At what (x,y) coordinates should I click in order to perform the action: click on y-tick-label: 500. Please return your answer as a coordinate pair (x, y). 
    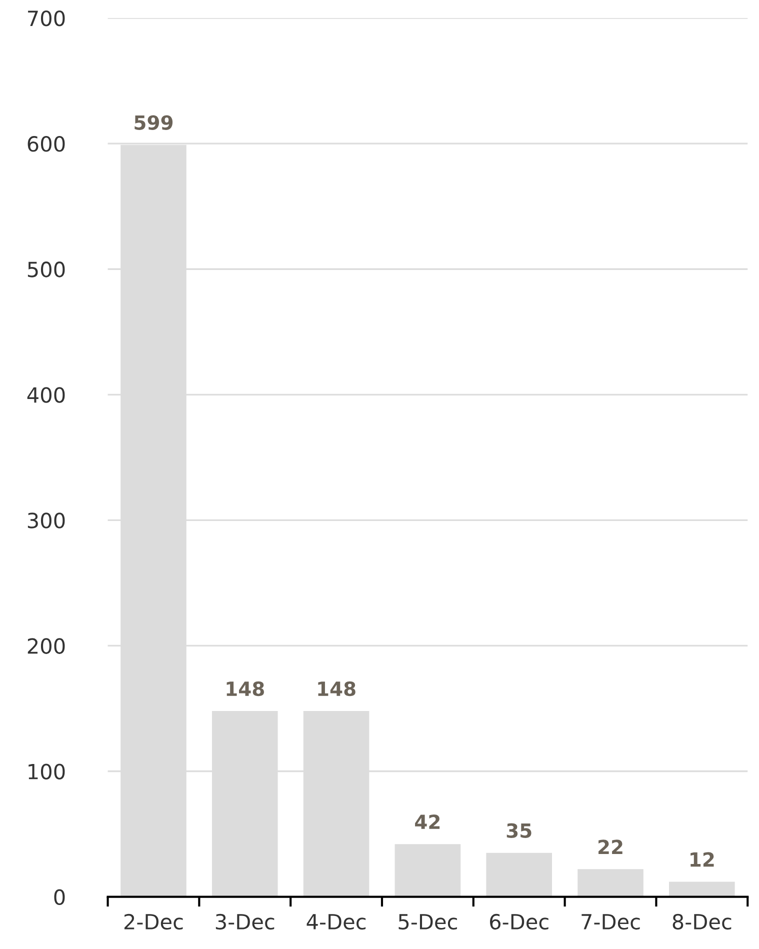
    Looking at the image, I should click on (46, 270).